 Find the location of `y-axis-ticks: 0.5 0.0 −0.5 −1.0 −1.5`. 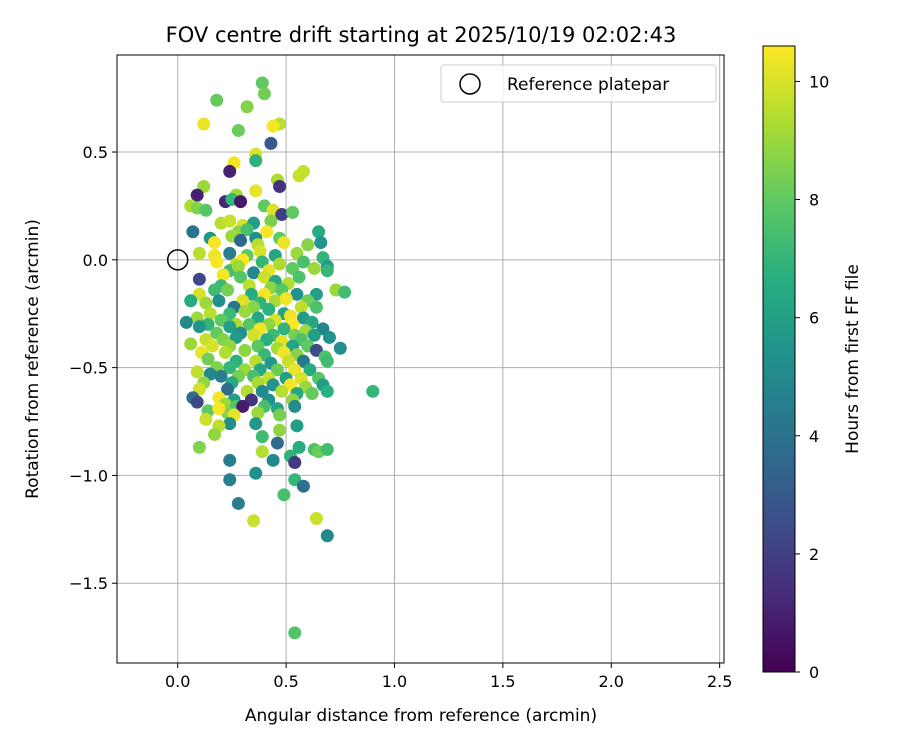

y-axis-ticks: 0.5 0.0 −0.5 −1.0 −1.5 is located at coordinates (93, 368).